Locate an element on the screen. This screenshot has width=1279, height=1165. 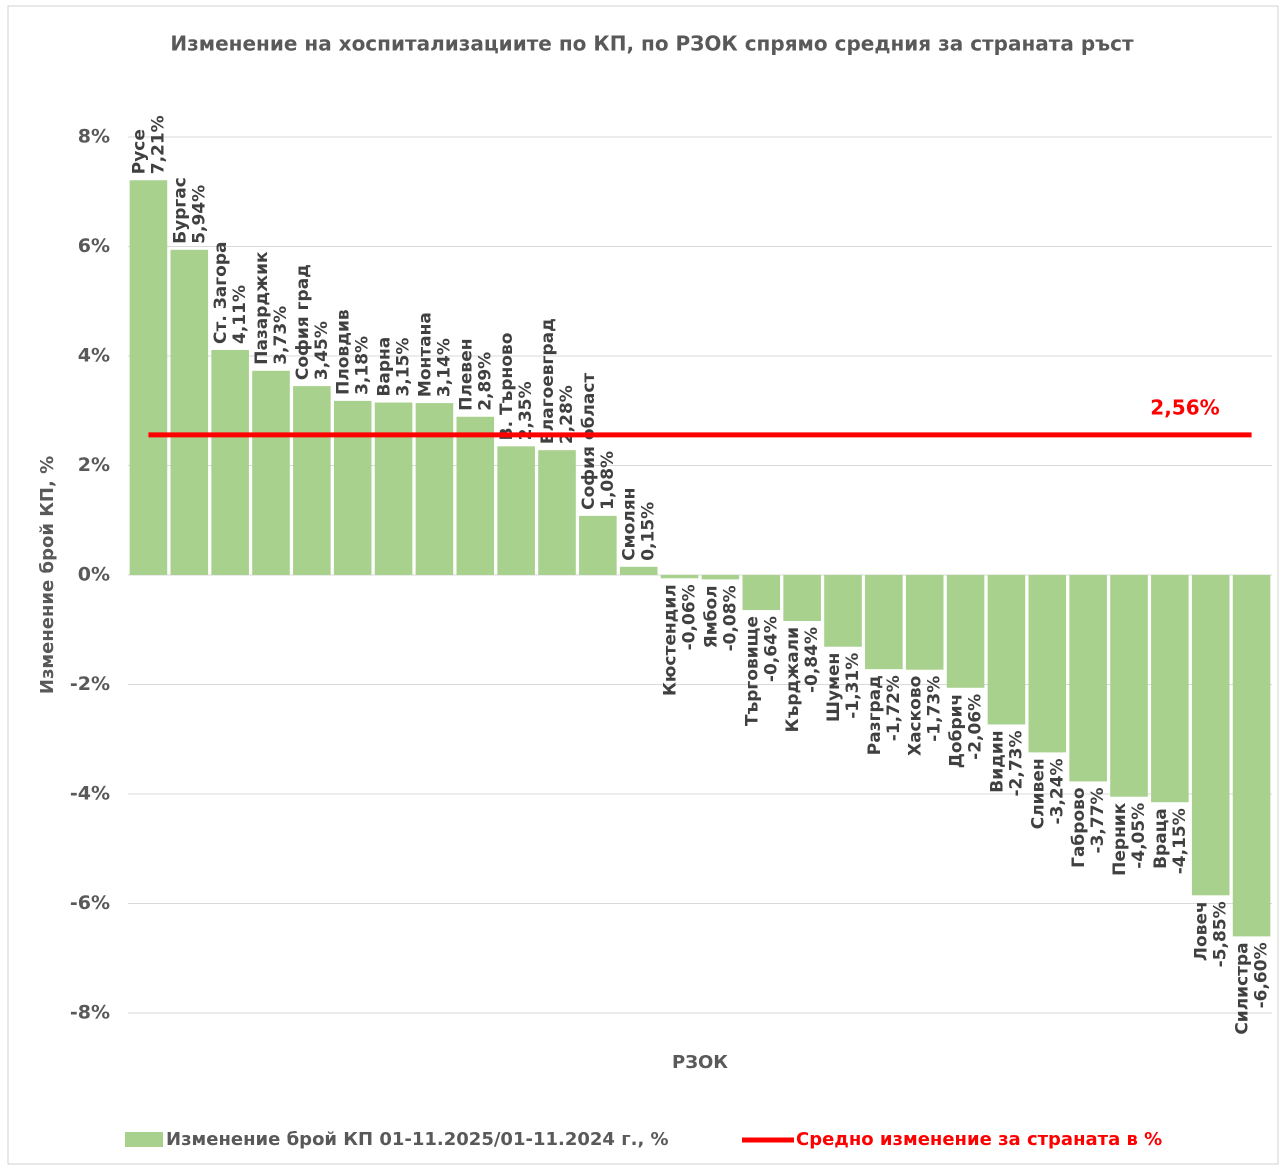
x-axis-title: РЗОК is located at coordinates (700, 1062).